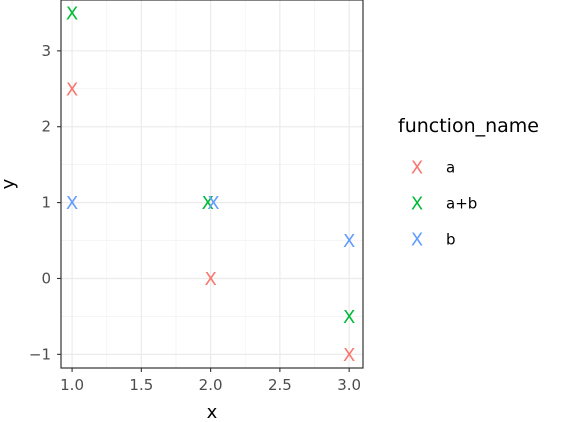  I want to click on x-axis-title: x, so click(212, 412).